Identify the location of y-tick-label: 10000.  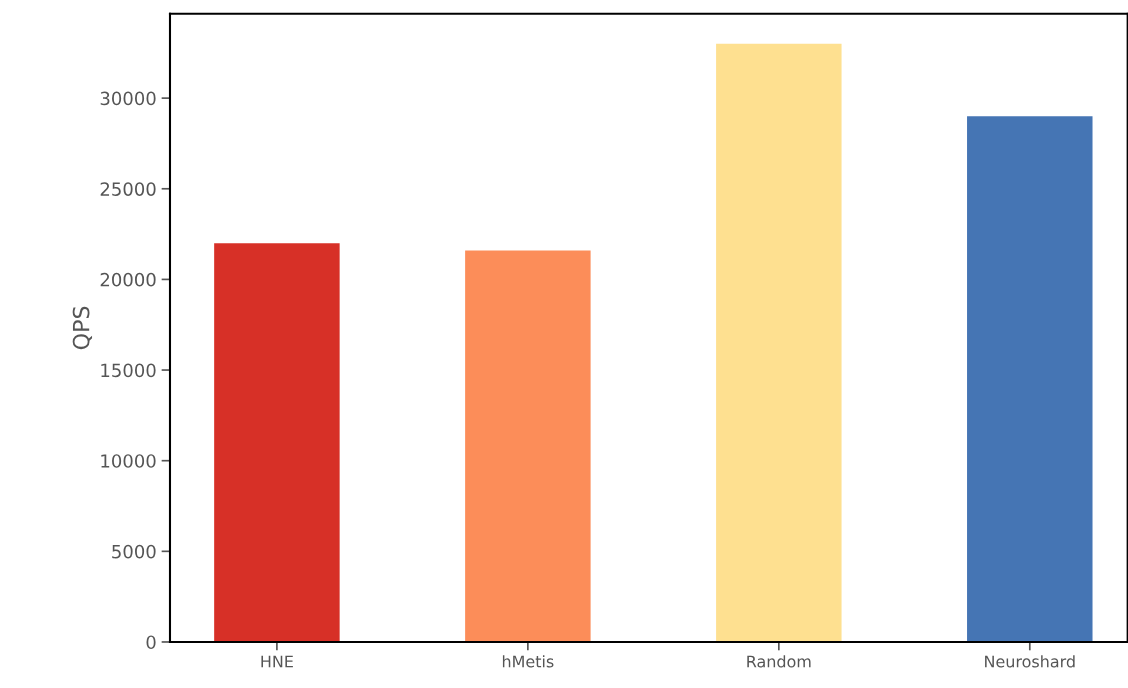
(128, 461).